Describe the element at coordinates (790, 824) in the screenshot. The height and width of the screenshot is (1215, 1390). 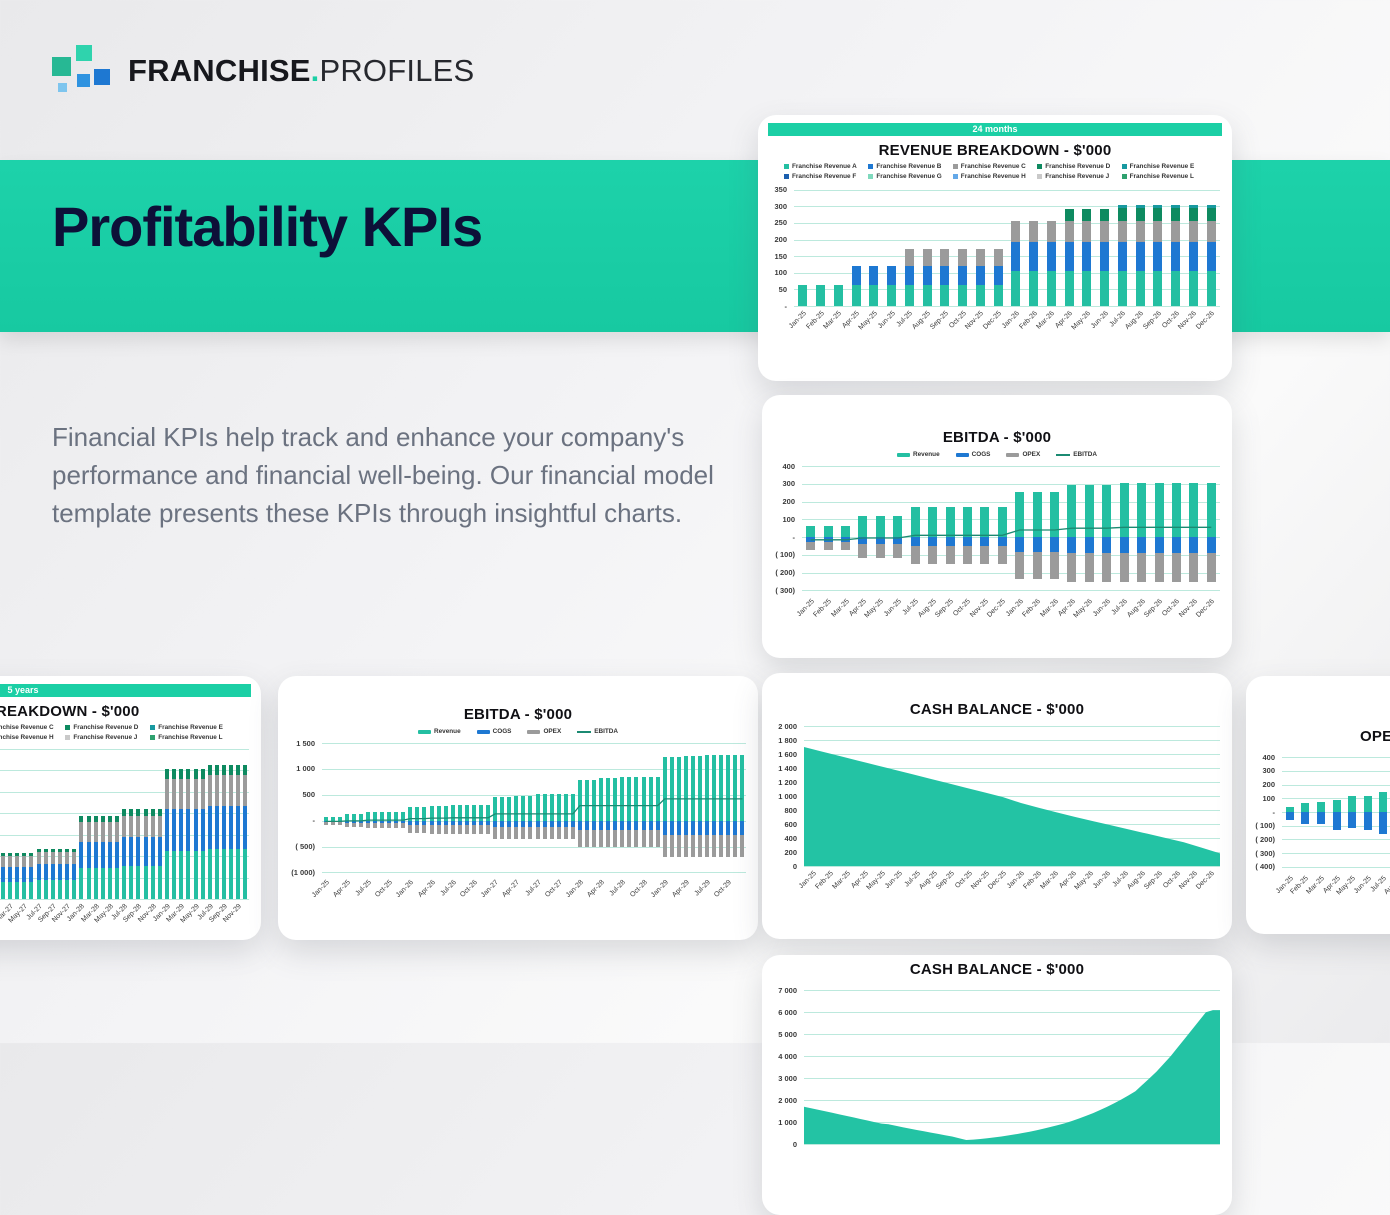
I see `y-axis-label: 600` at that location.